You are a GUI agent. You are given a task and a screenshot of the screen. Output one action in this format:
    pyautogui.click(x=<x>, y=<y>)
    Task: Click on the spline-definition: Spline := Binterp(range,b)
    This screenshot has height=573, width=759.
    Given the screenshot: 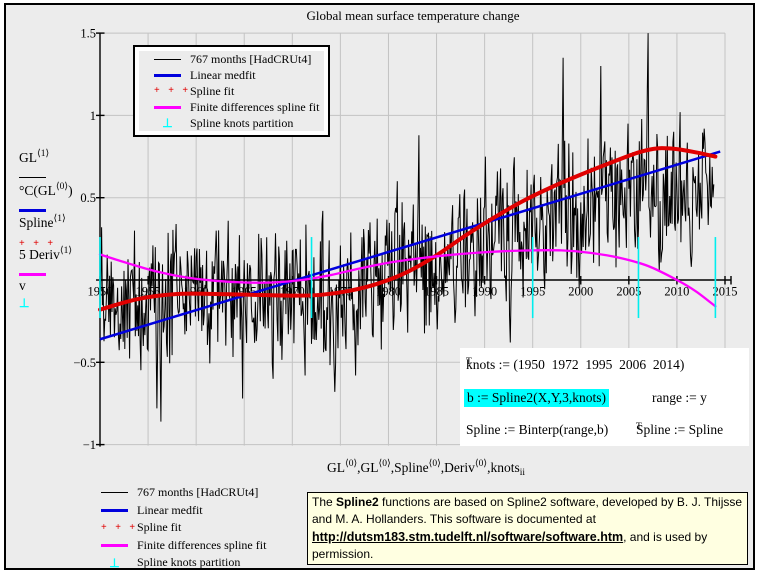 What is the action you would take?
    pyautogui.click(x=537, y=429)
    